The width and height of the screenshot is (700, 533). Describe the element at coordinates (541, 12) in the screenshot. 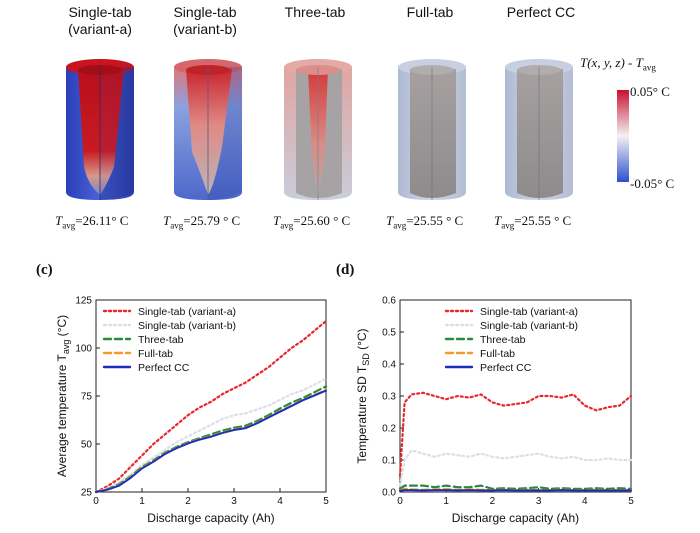

I see `cell-title-perfect-cc: Perfect CC` at that location.